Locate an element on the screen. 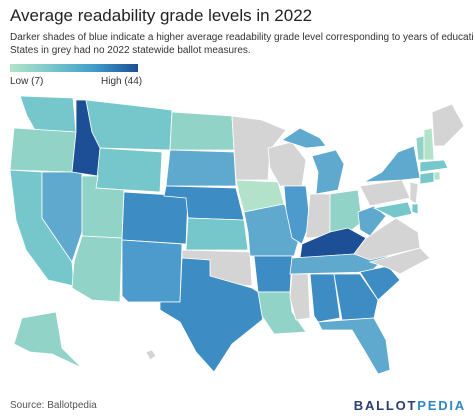 The image size is (474, 419). state-rhode-island is located at coordinates (437, 176).